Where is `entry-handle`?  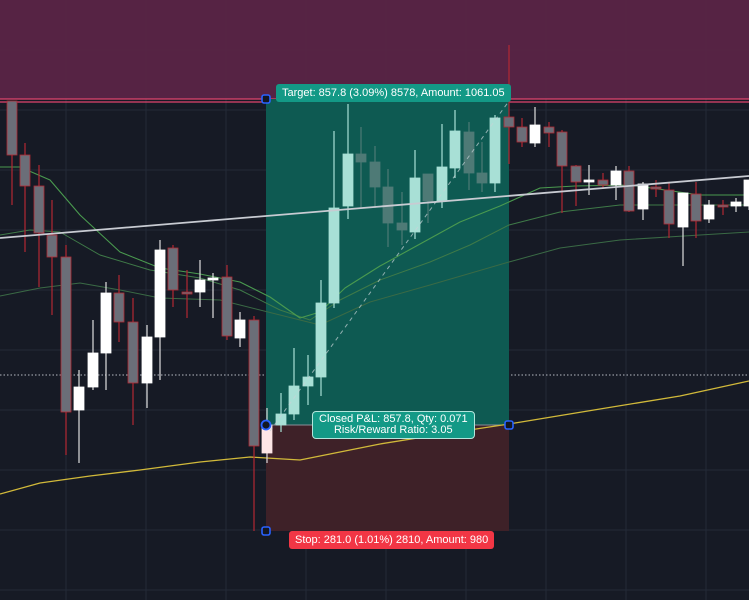
entry-handle is located at coordinates (266, 425).